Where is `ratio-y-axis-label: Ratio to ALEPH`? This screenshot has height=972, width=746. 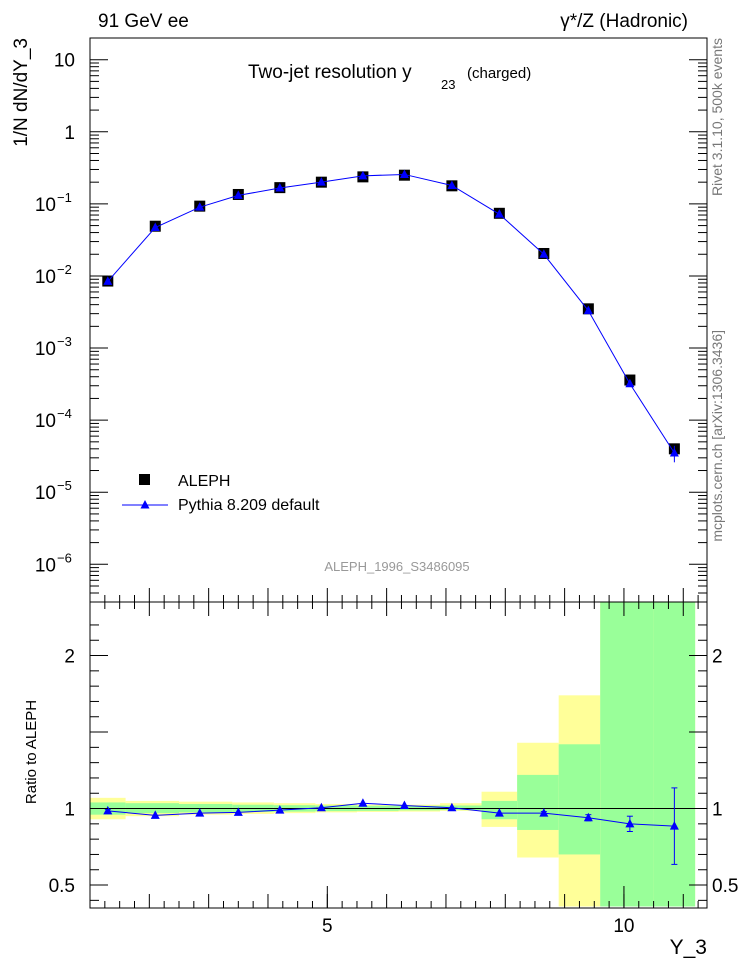
ratio-y-axis-label: Ratio to ALEPH is located at coordinates (31, 752).